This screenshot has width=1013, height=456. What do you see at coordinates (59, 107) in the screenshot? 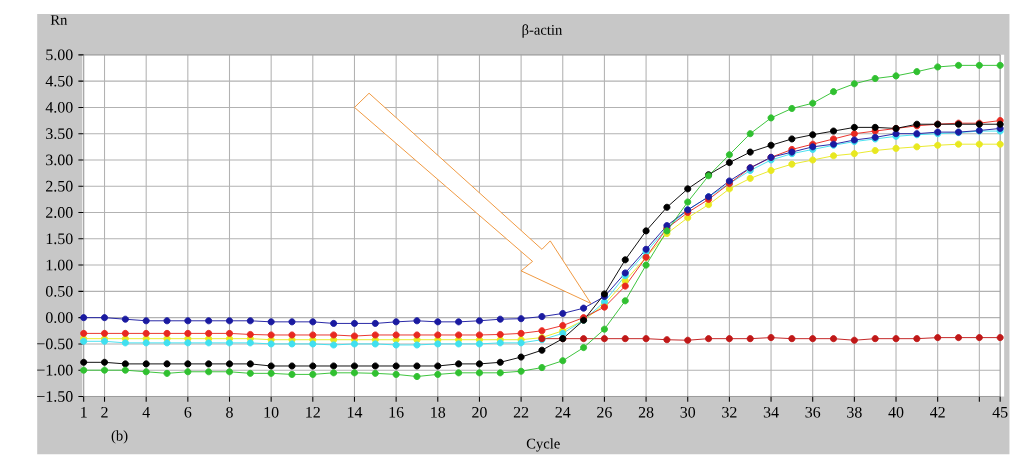
I see `y-tick-label: 4.00` at bounding box center [59, 107].